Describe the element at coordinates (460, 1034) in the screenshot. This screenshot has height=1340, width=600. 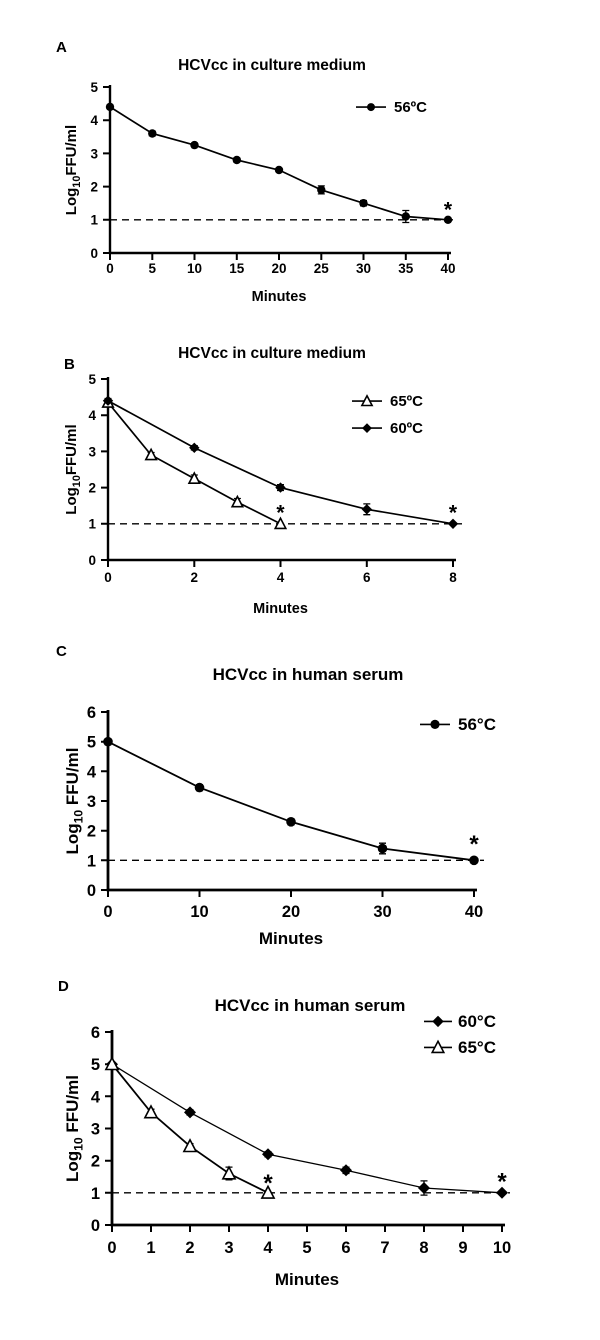
I see `legend: 60°C 65°C` at that location.